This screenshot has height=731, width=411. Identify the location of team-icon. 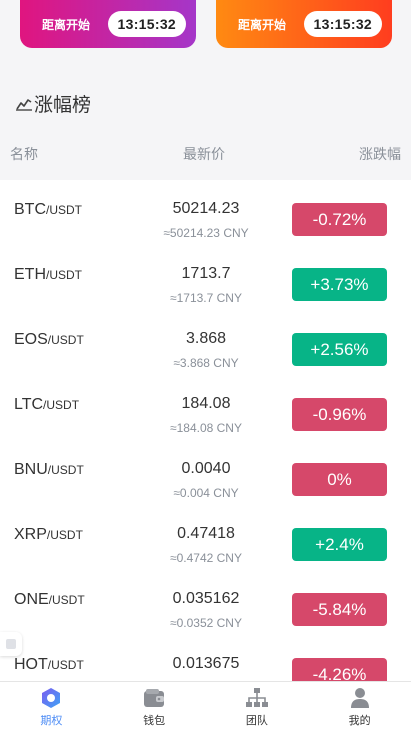
(257, 698).